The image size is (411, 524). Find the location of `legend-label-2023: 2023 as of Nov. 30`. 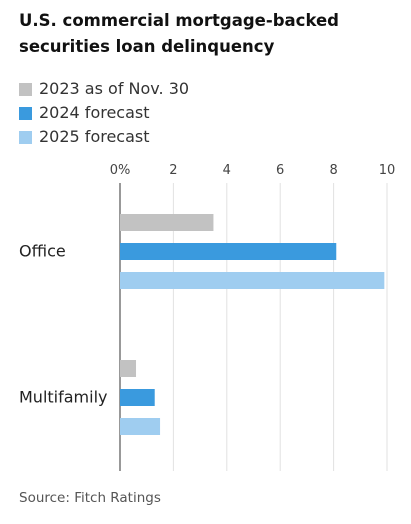

legend-label-2023: 2023 as of Nov. 30 is located at coordinates (114, 88).